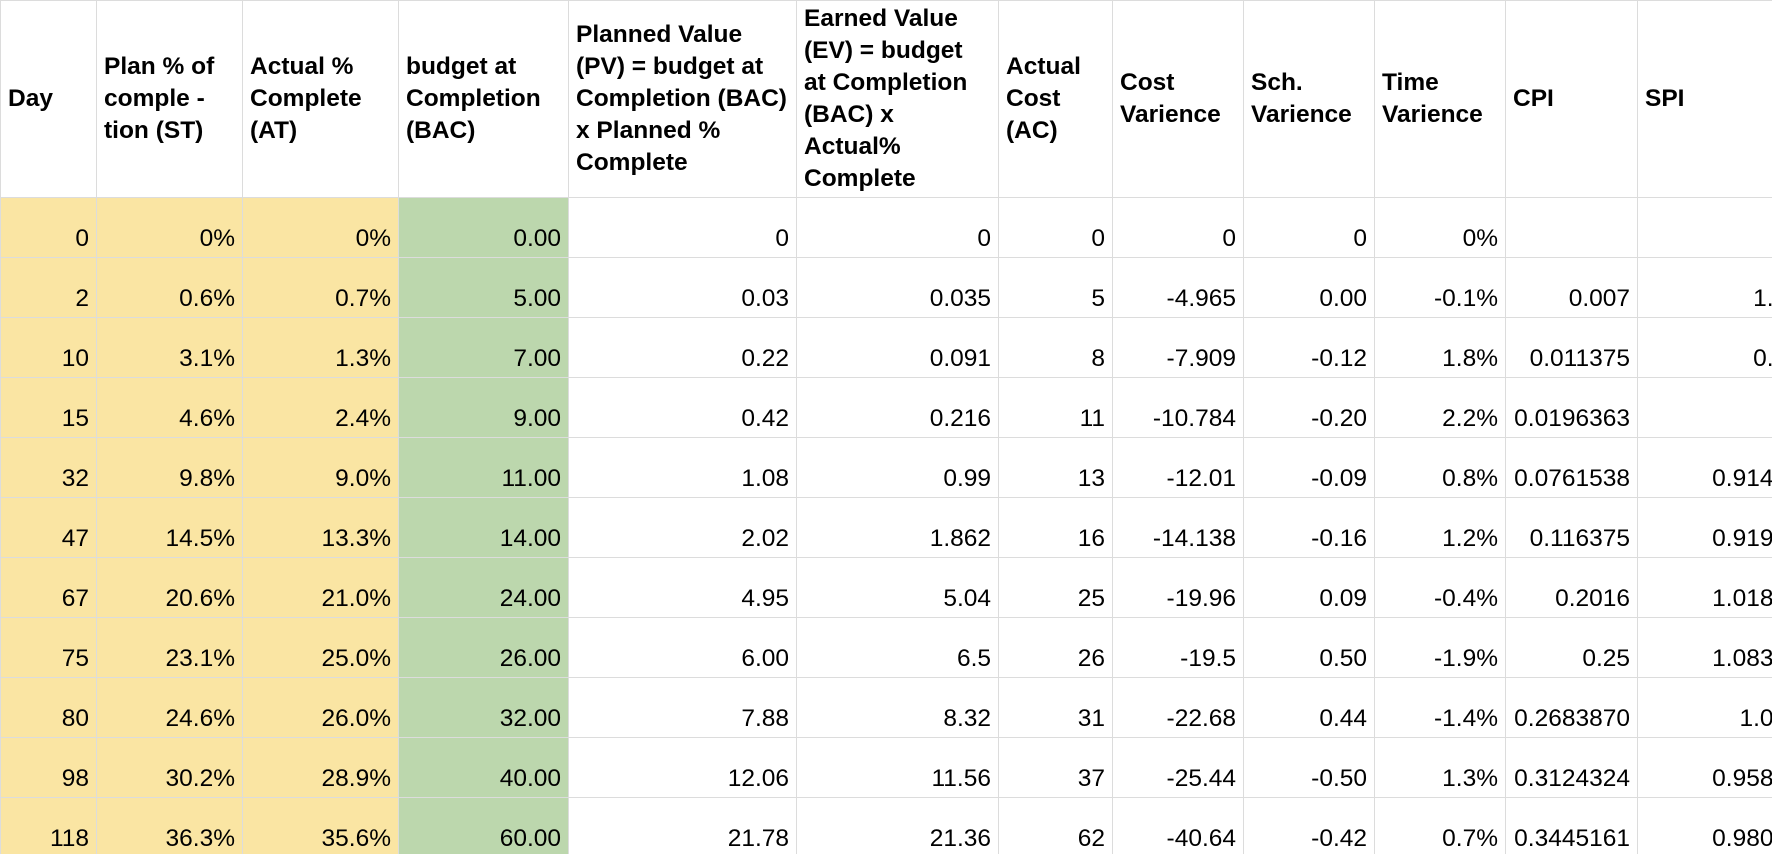  What do you see at coordinates (169, 587) in the screenshot?
I see `cell-plan-pct: 20.6%` at bounding box center [169, 587].